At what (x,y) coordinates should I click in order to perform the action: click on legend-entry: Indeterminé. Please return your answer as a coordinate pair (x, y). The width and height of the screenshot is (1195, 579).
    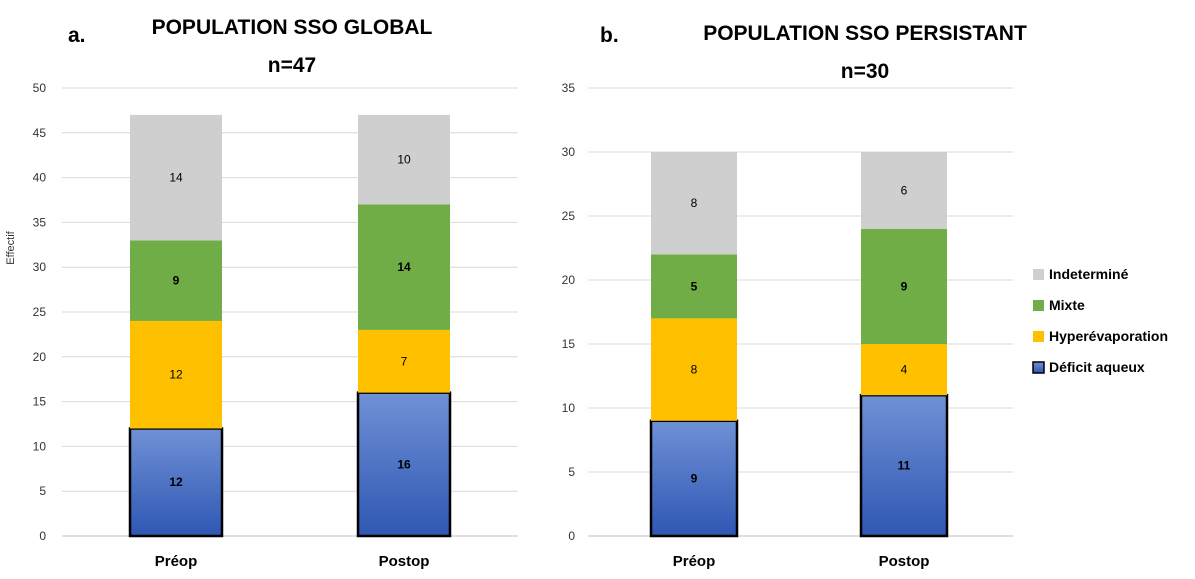
    Looking at the image, I should click on (1089, 274).